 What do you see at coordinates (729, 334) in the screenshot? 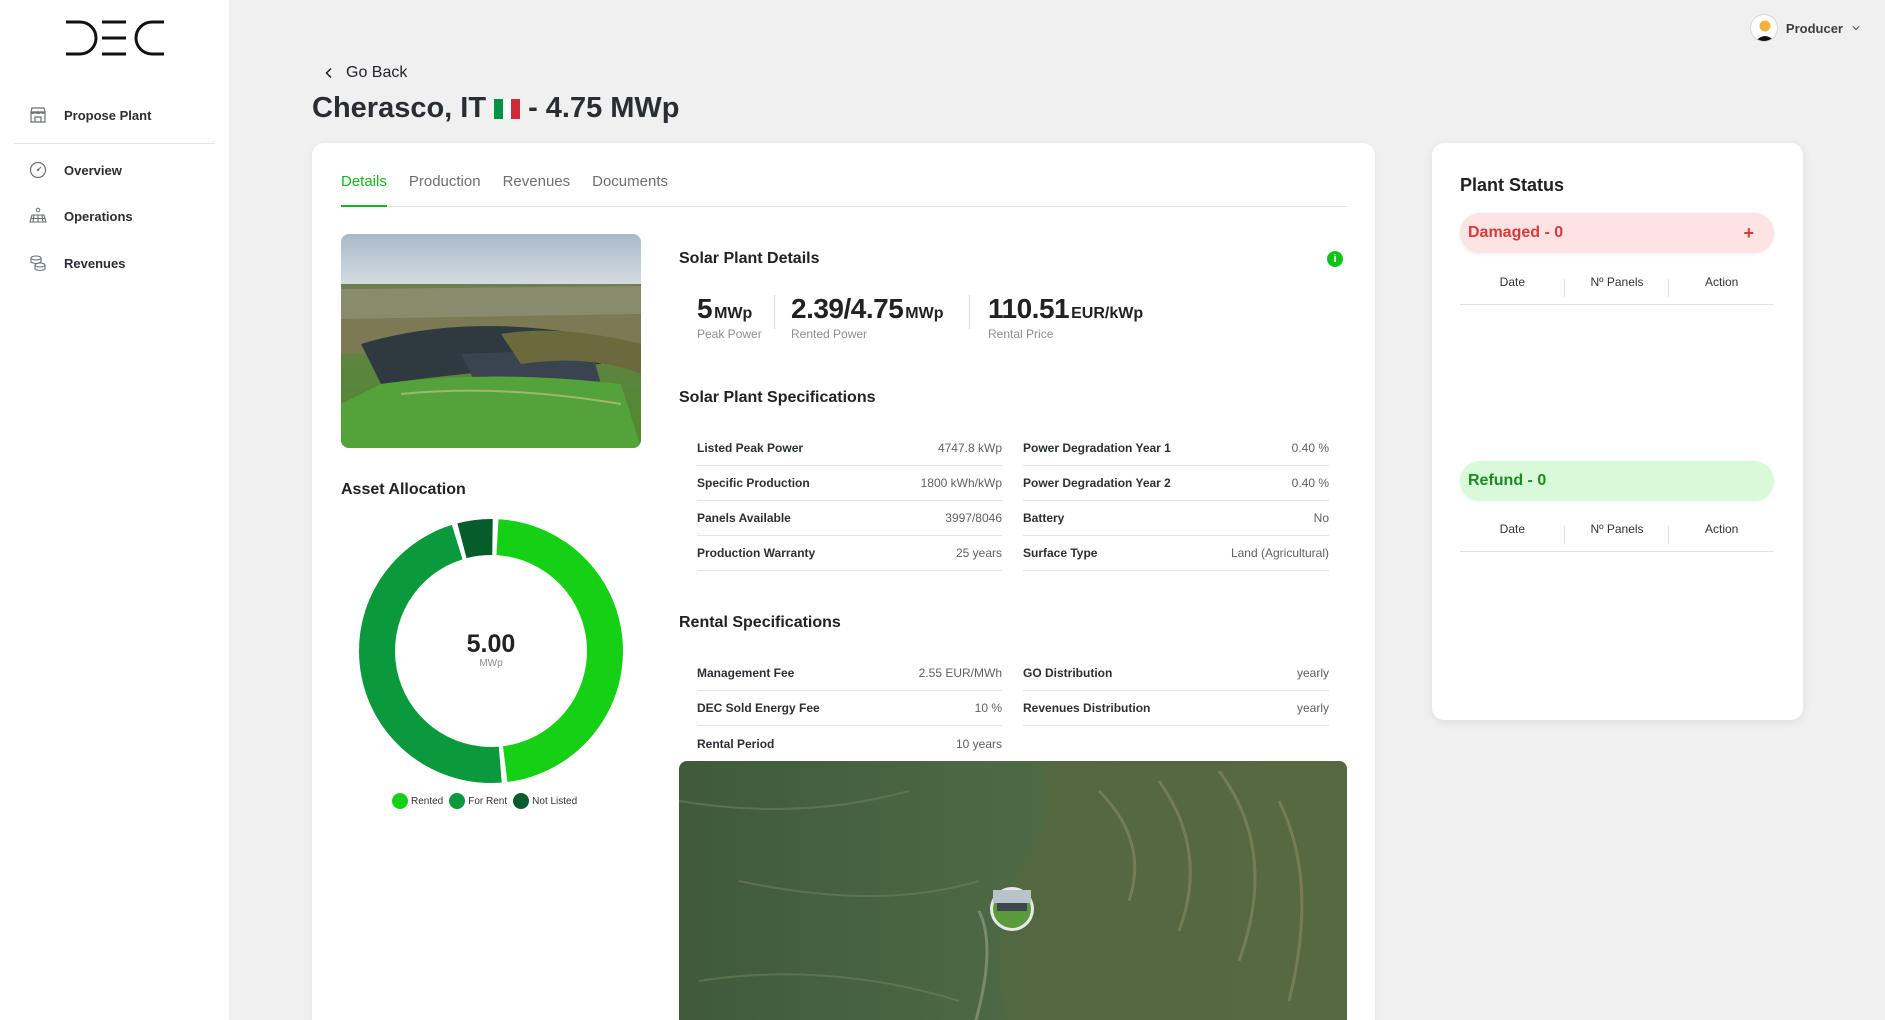
I see `kpi-label: Peak Power` at bounding box center [729, 334].